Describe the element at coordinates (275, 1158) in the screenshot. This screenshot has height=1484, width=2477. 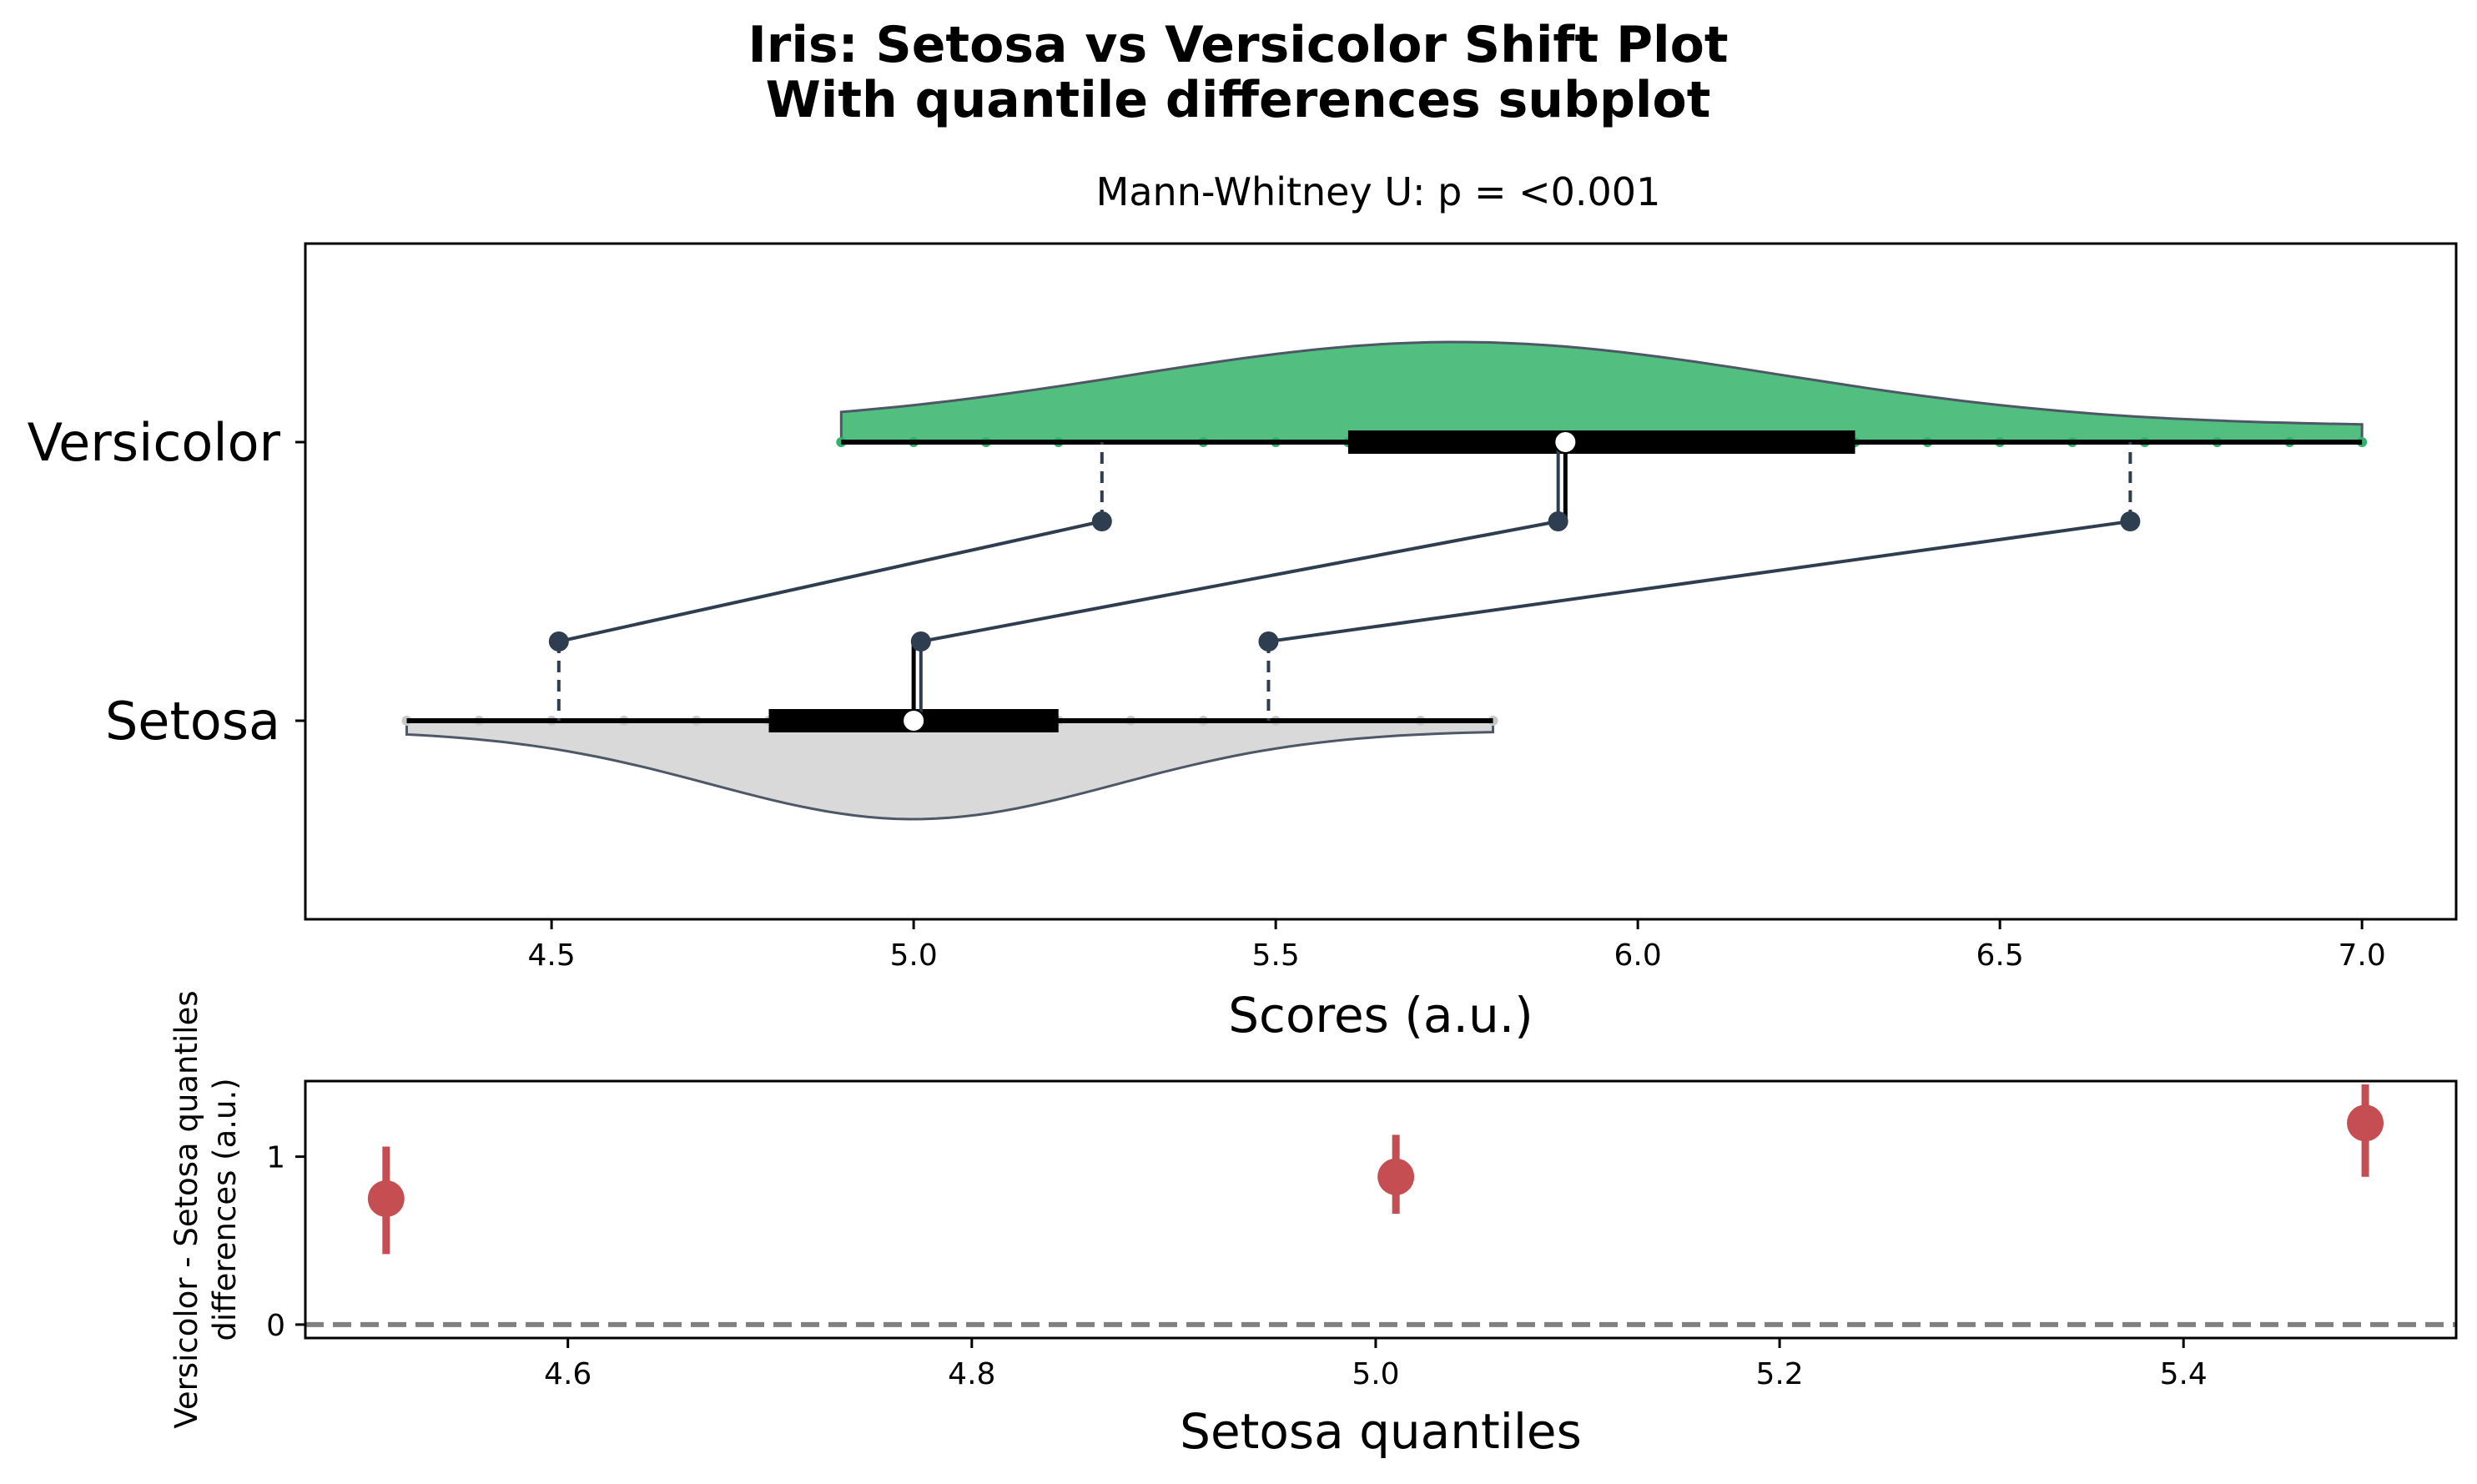
I see `y-tick-label: 1` at that location.